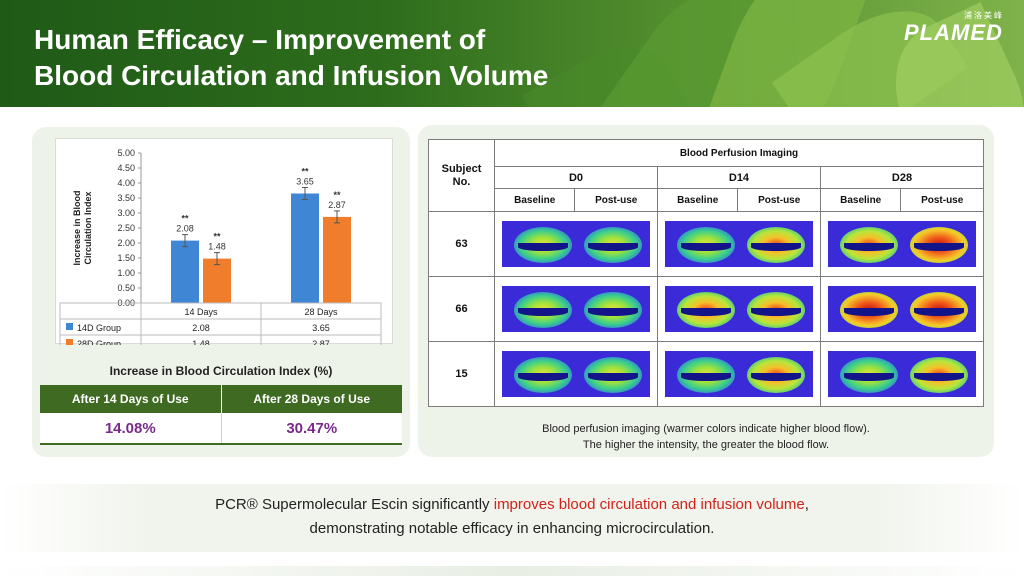 The image size is (1024, 576). What do you see at coordinates (953, 32) in the screenshot?
I see `logo-wordmark: PLAMED` at bounding box center [953, 32].